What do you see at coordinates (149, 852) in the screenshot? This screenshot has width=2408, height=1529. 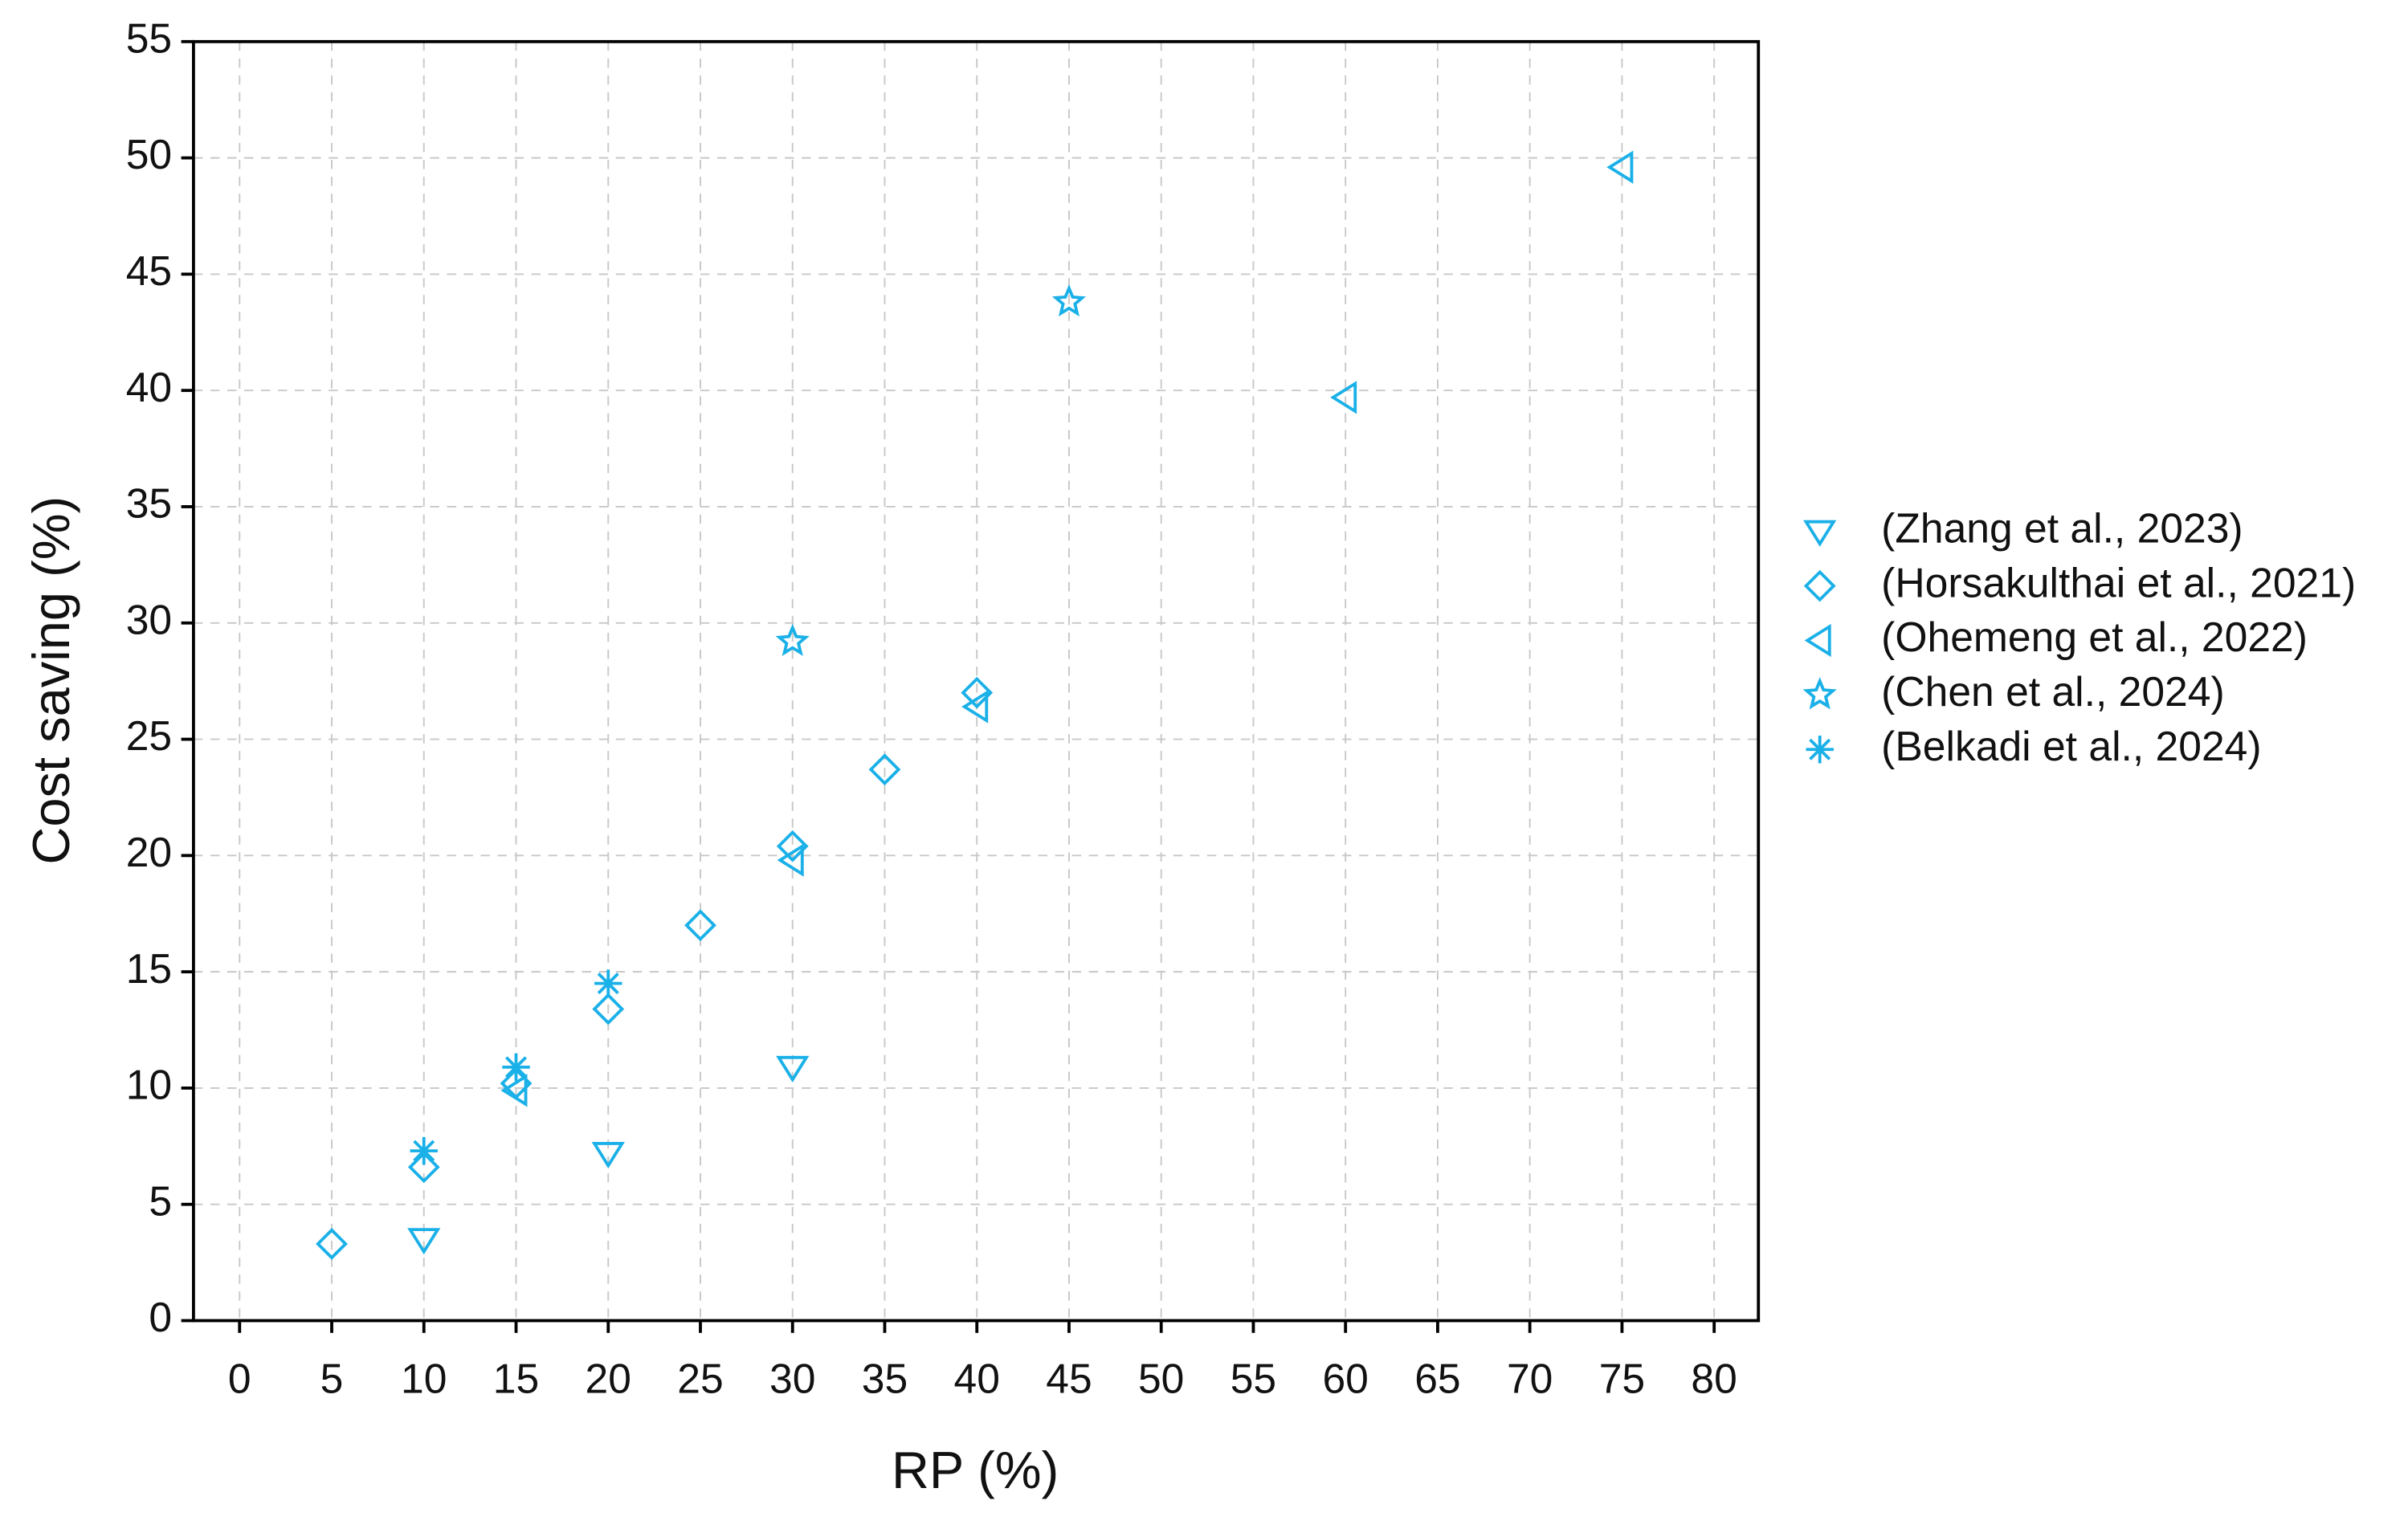 I see `y-tick-label: 20` at bounding box center [149, 852].